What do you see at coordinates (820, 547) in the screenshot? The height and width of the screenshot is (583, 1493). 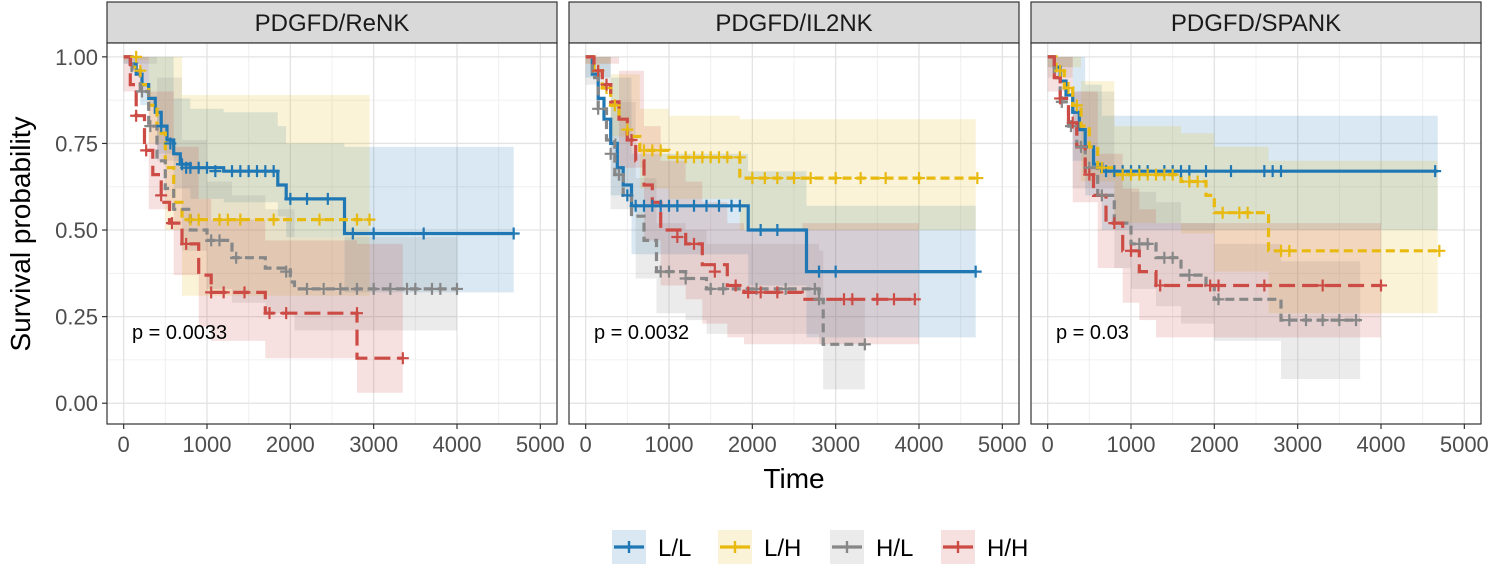 I see `legend: L/L L/H H/L H/H` at bounding box center [820, 547].